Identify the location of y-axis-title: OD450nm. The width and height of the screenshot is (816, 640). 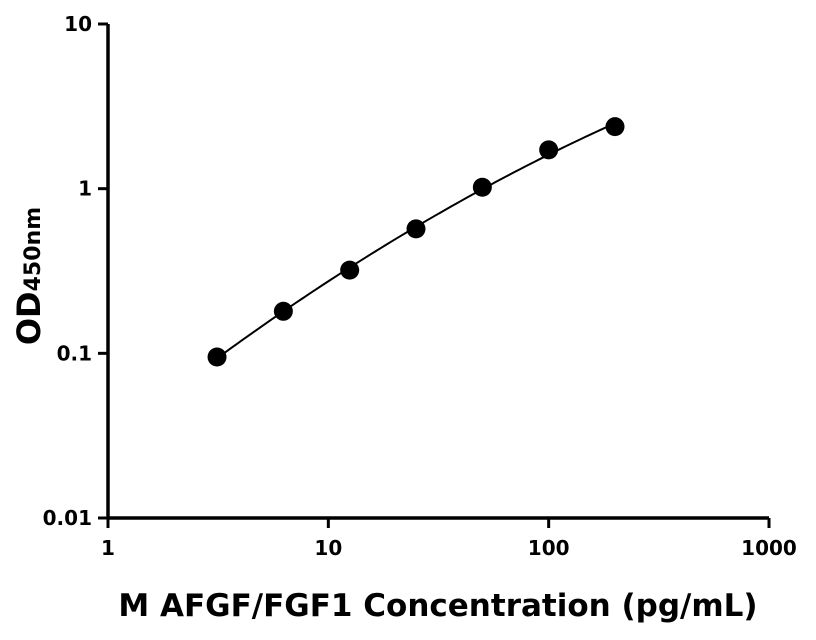
(29, 276).